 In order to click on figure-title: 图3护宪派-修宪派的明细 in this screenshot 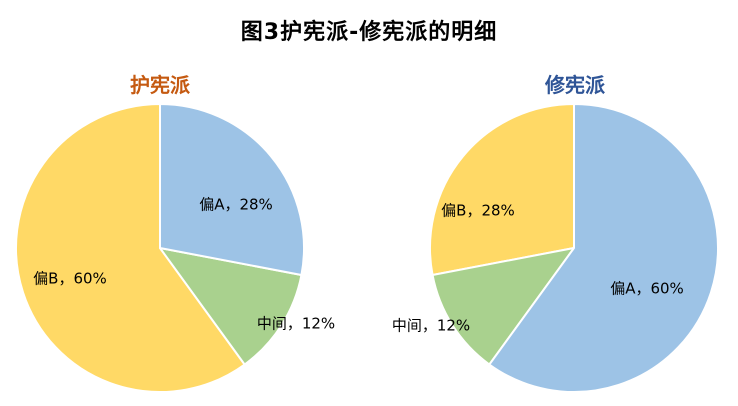, I will do `click(369, 32)`.